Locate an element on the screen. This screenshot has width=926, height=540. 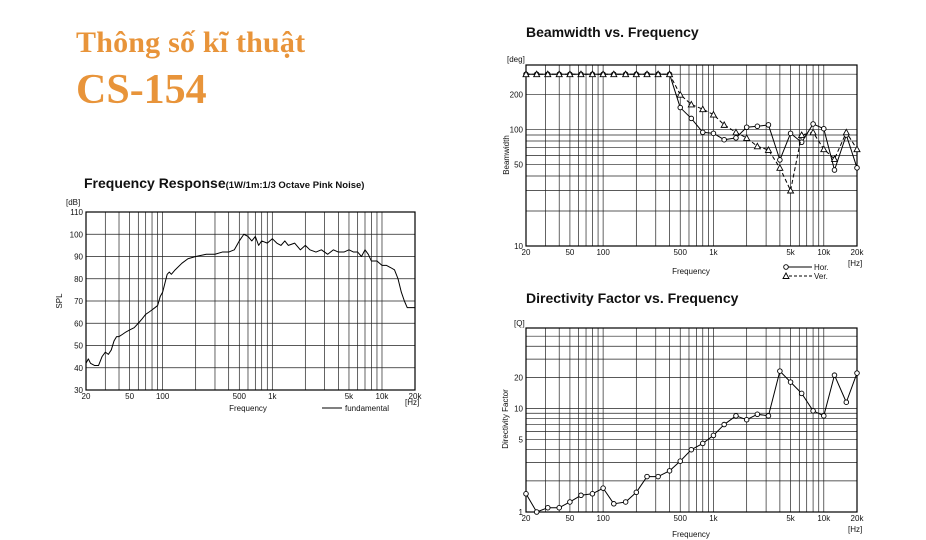
freq-y-tick-label: 110 is located at coordinates (76, 212).